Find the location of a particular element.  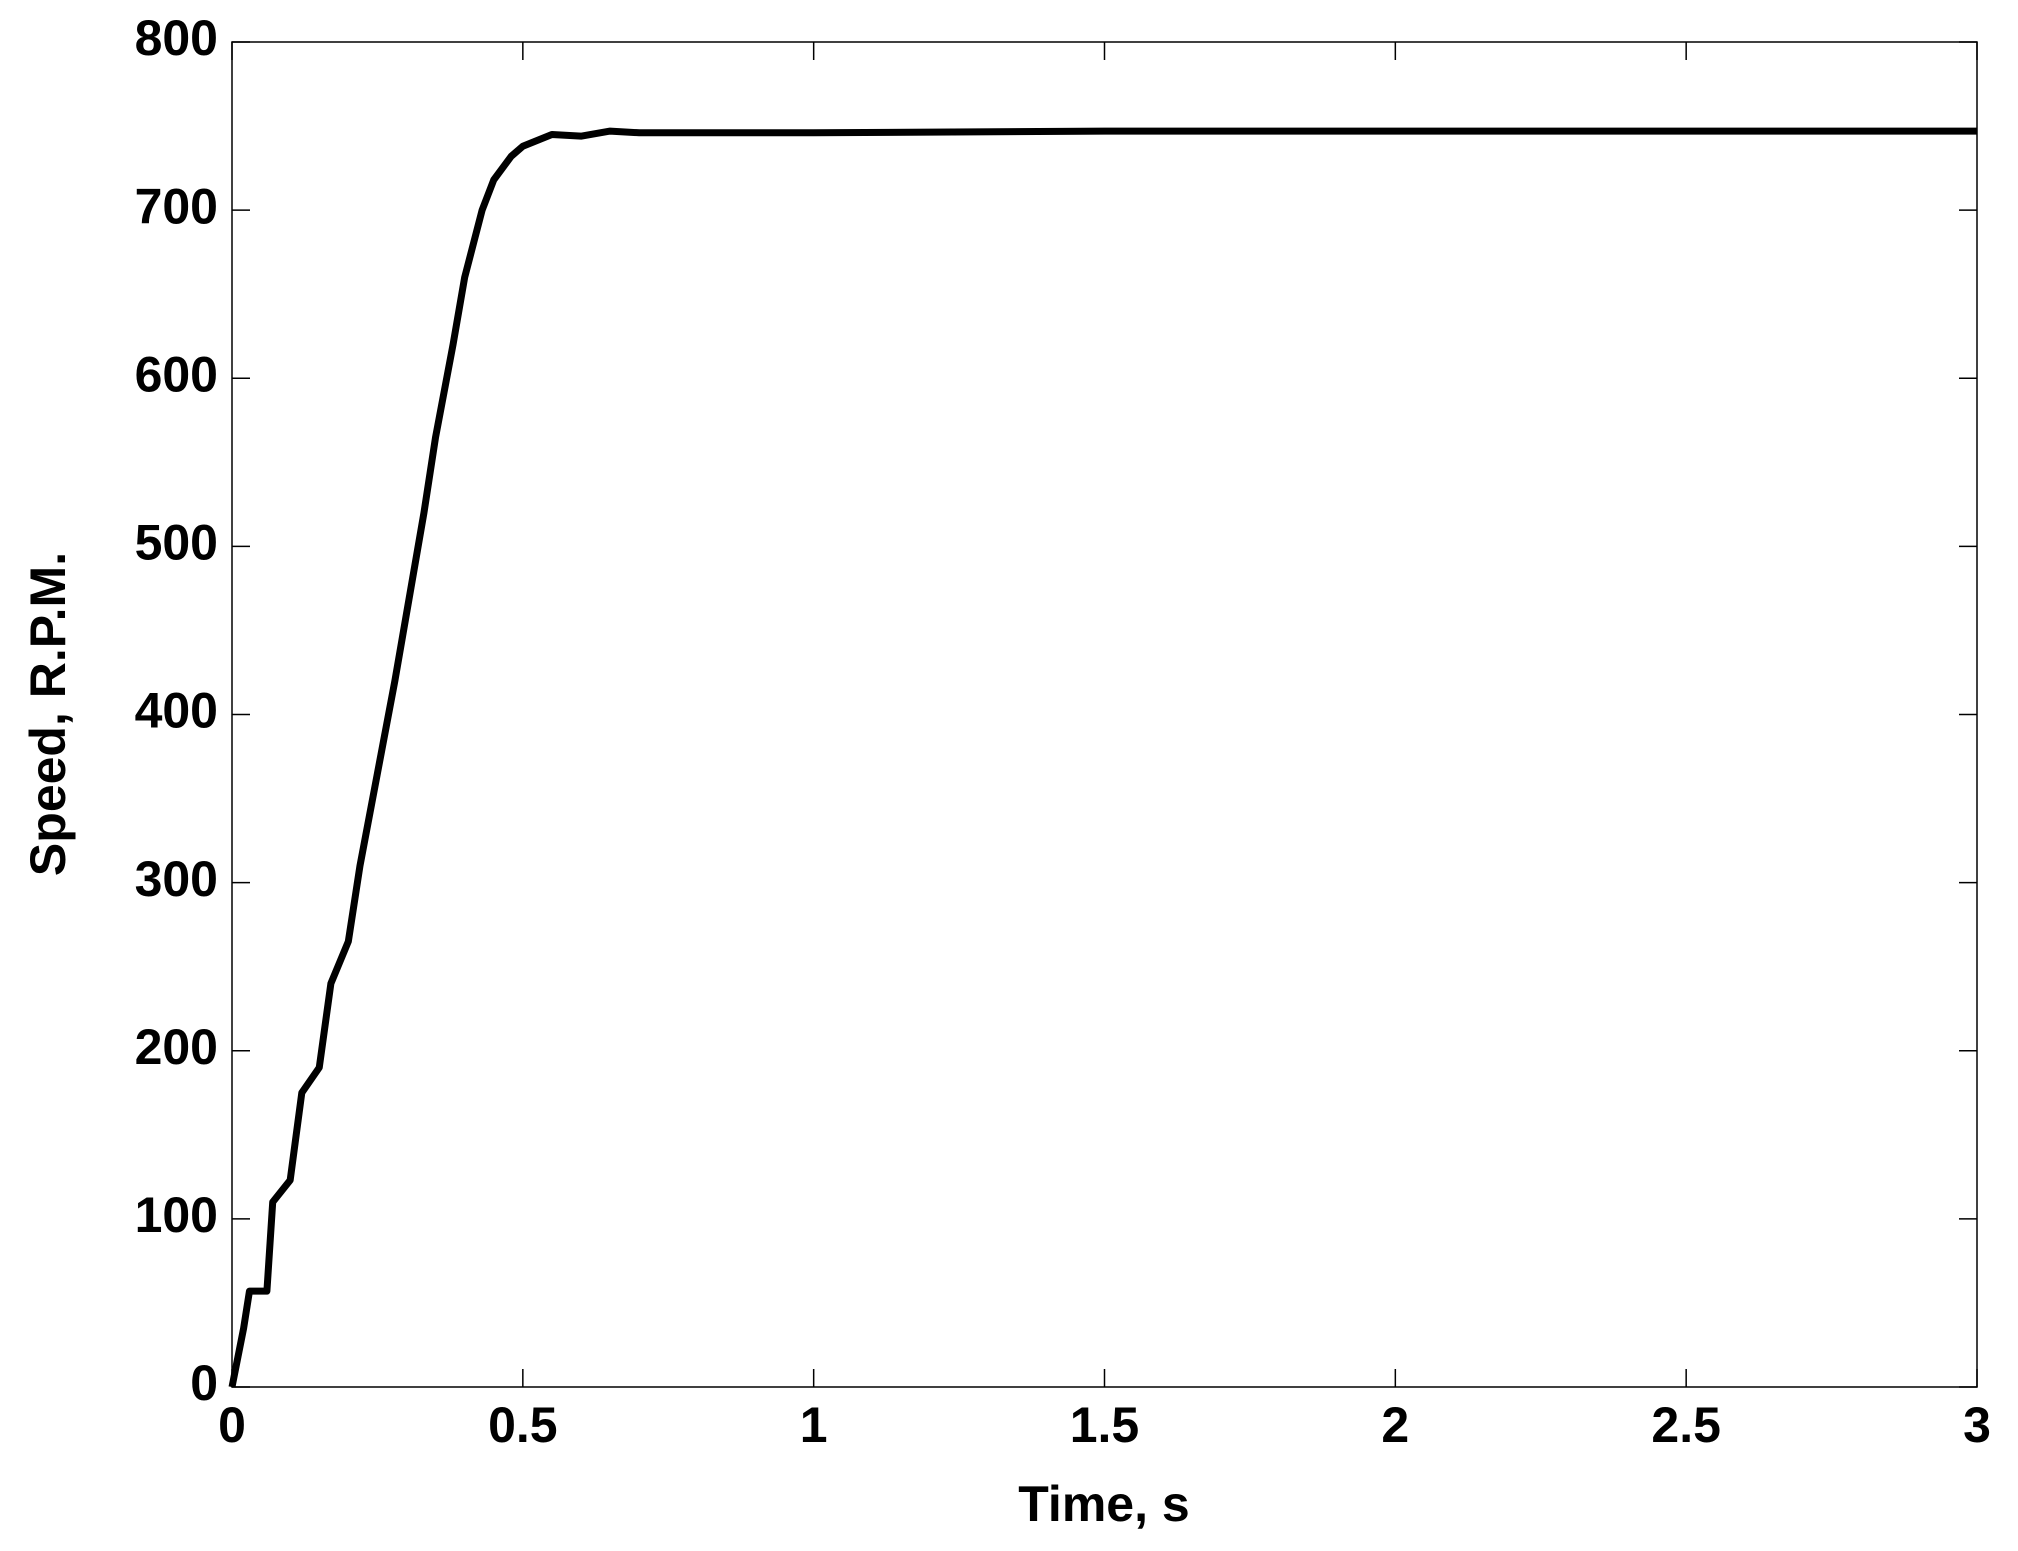

x-tick-label: 1 is located at coordinates (814, 1425).